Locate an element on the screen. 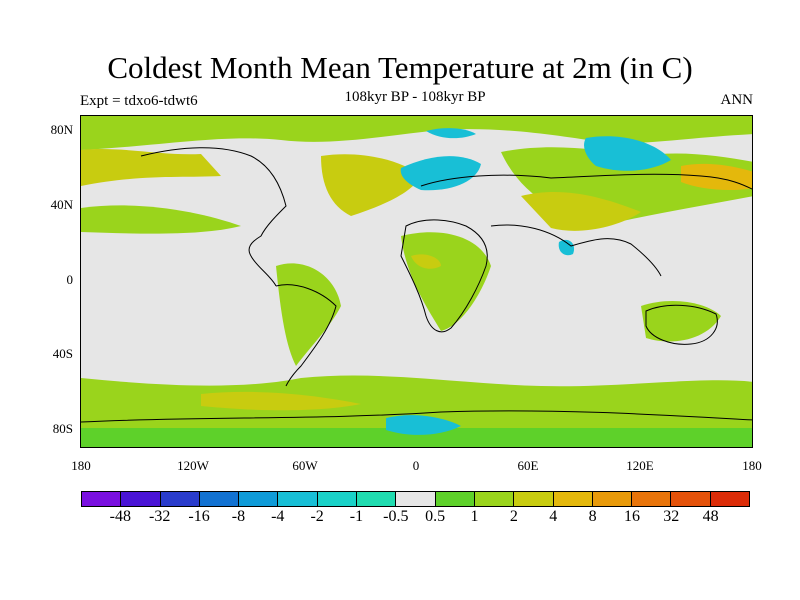  siberia-cooling is located at coordinates (627, 153).